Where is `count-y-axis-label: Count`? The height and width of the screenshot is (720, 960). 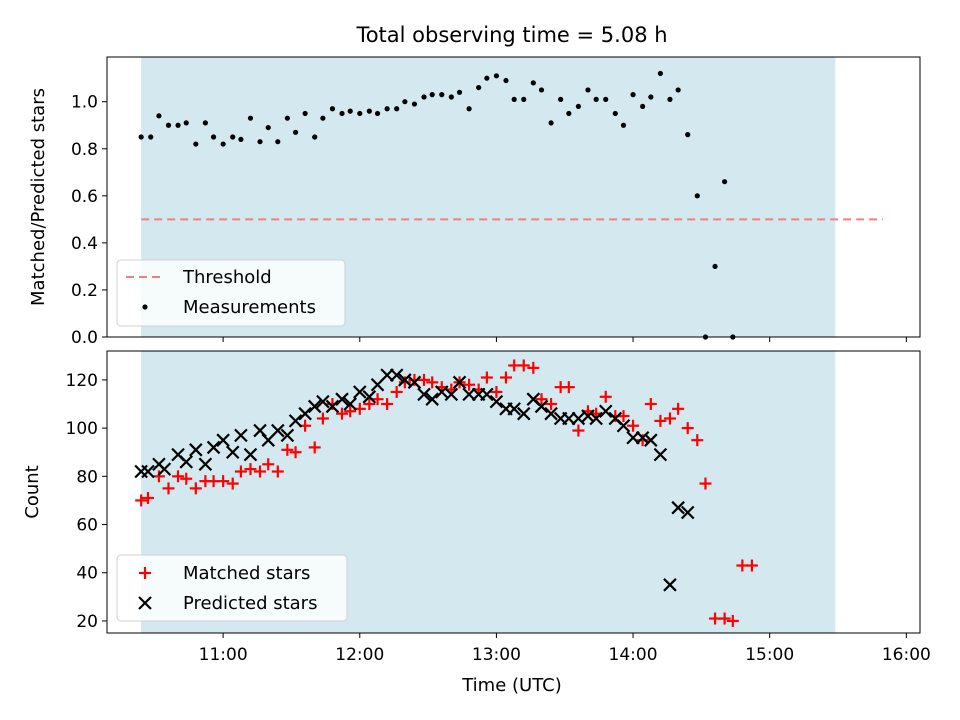 count-y-axis-label: Count is located at coordinates (32, 491).